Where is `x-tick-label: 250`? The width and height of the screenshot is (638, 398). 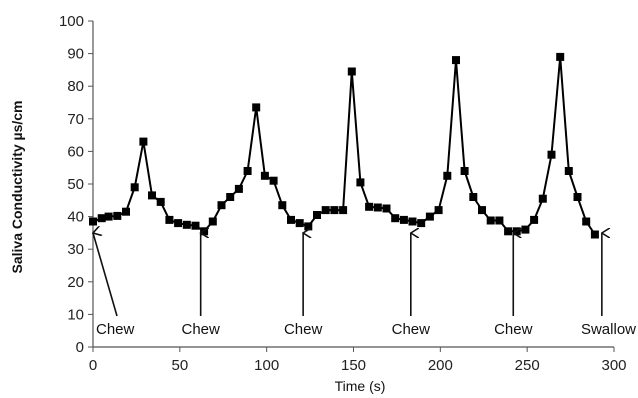
x-tick-label: 250 is located at coordinates (527, 365).